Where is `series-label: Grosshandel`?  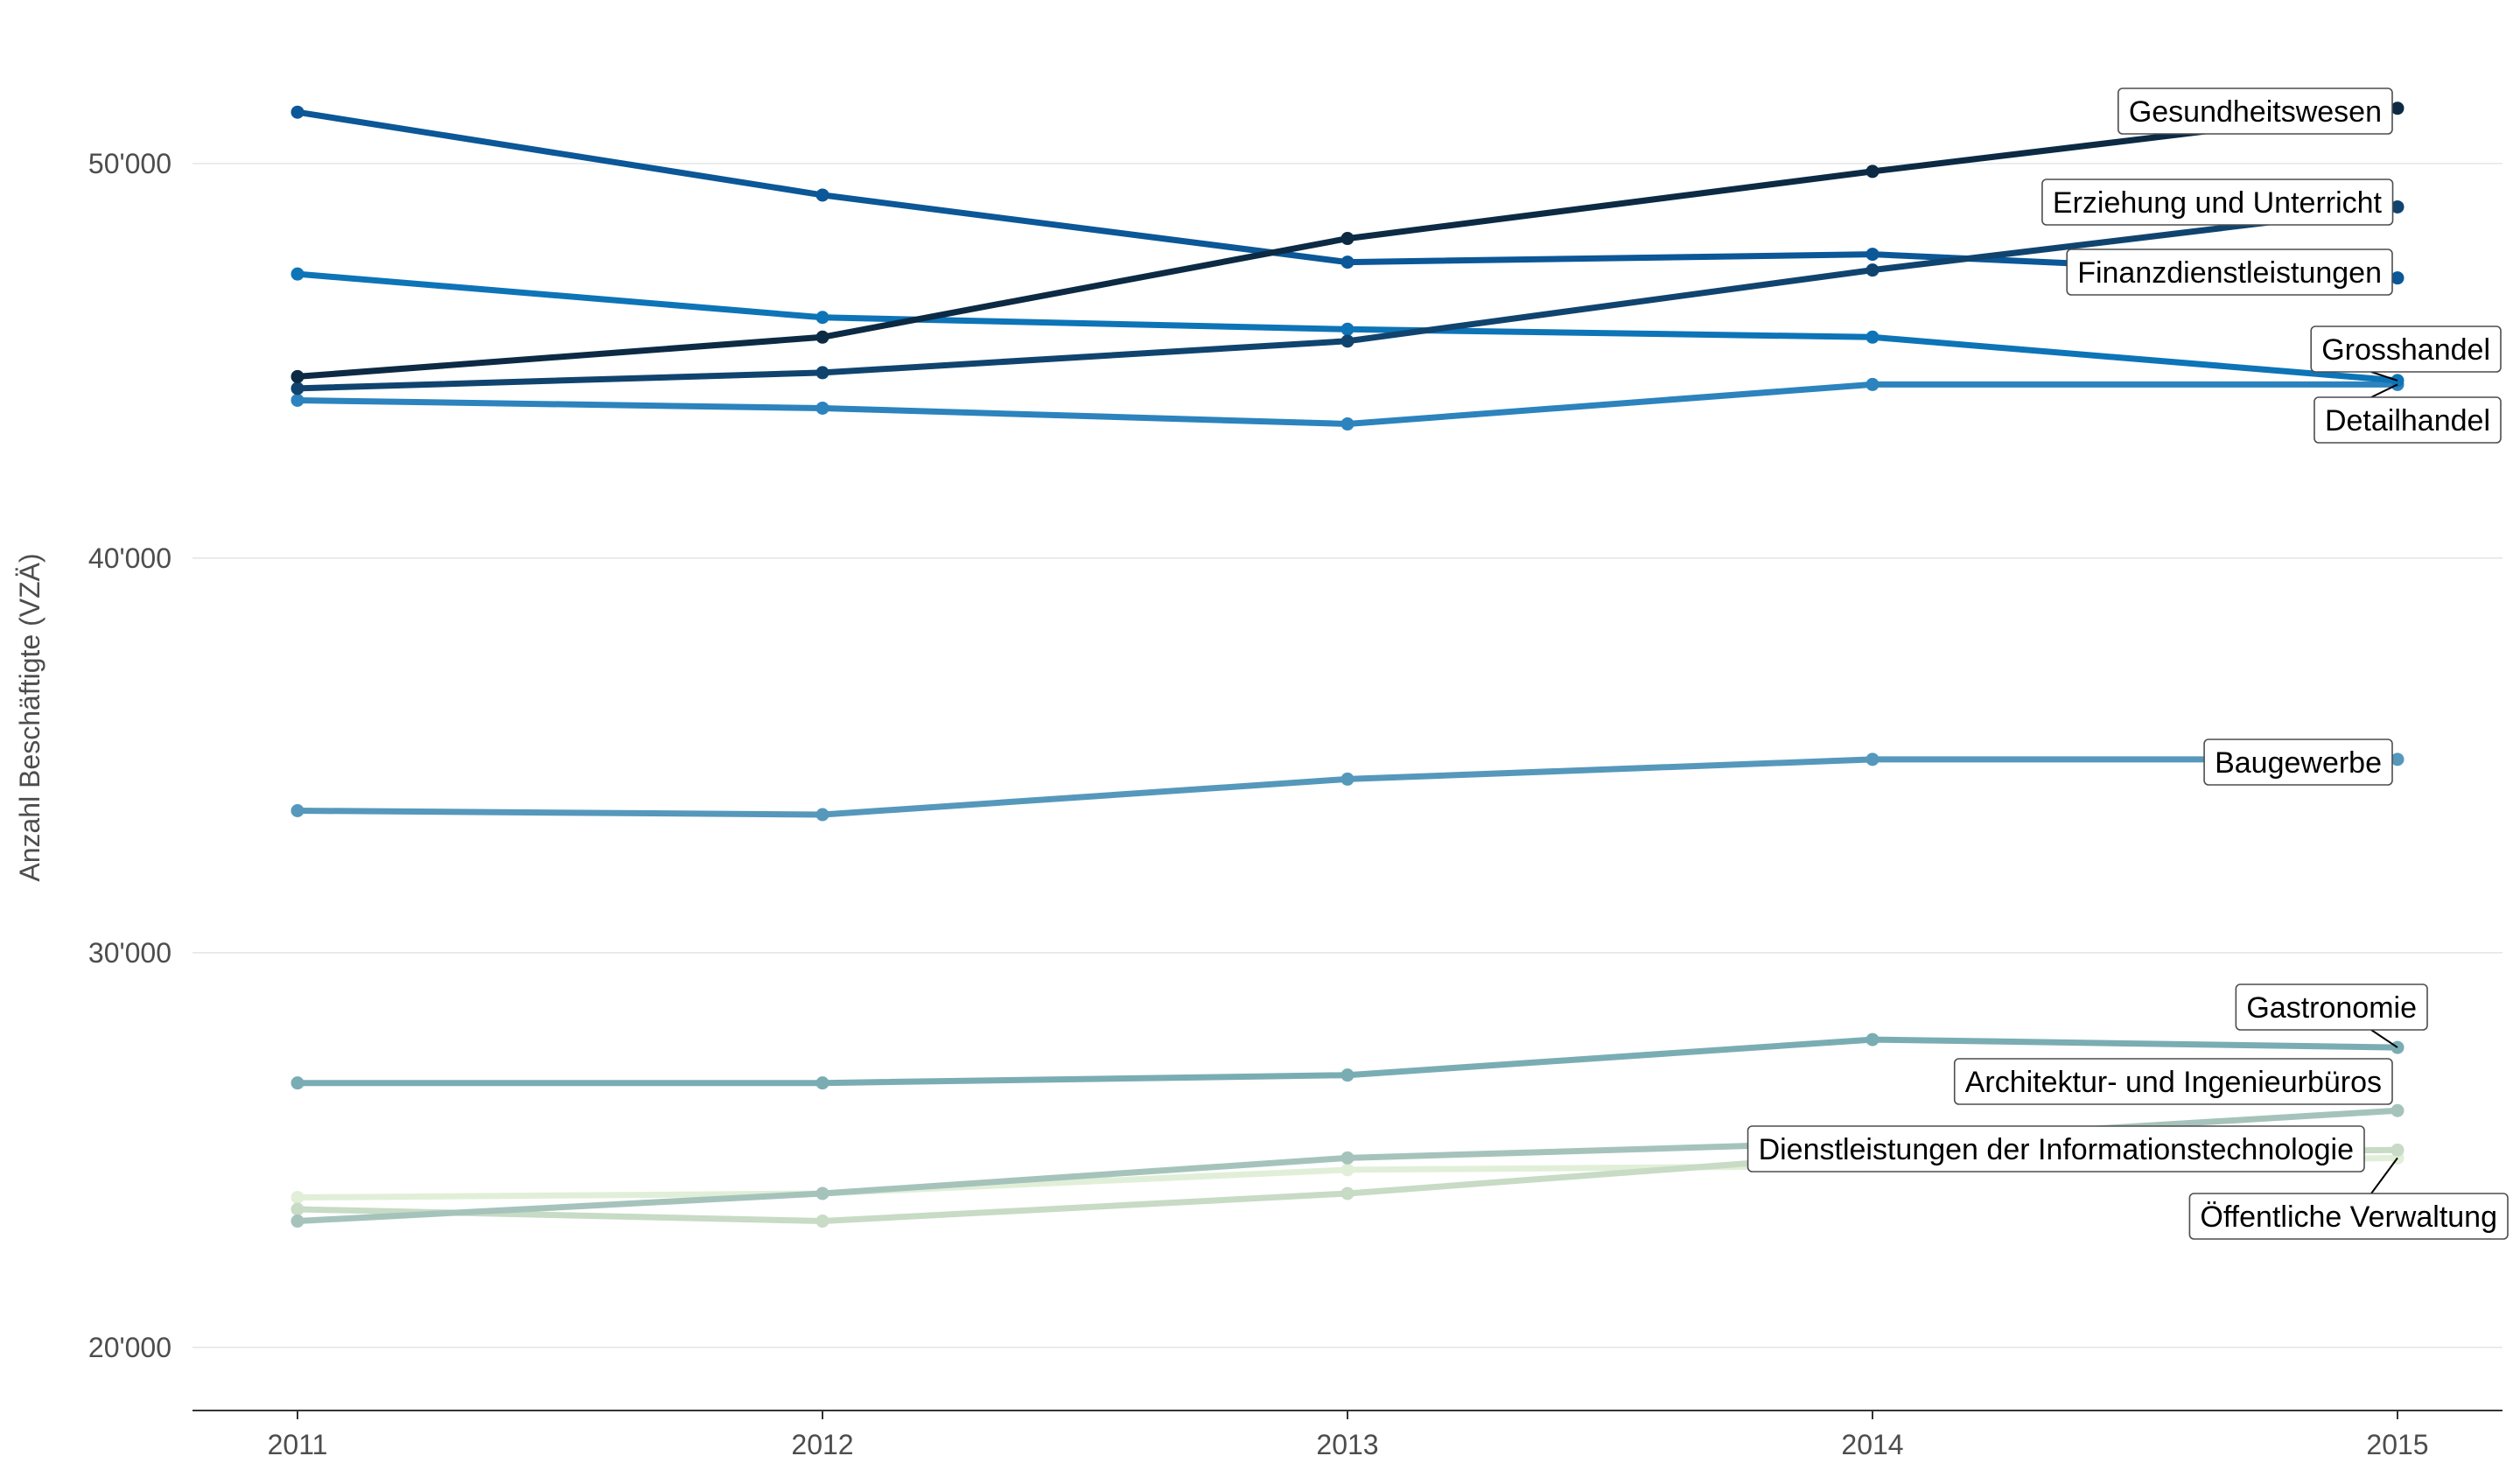 series-label: Grosshandel is located at coordinates (2406, 354).